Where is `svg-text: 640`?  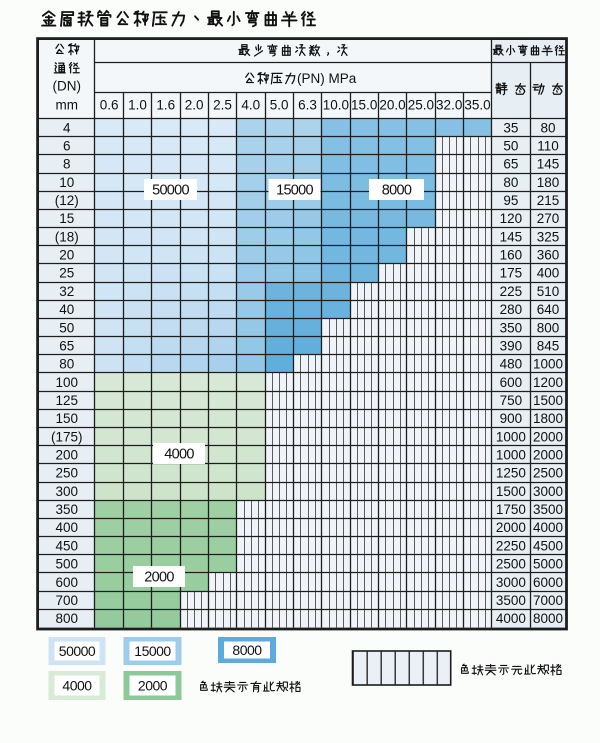 svg-text: 640 is located at coordinates (548, 309).